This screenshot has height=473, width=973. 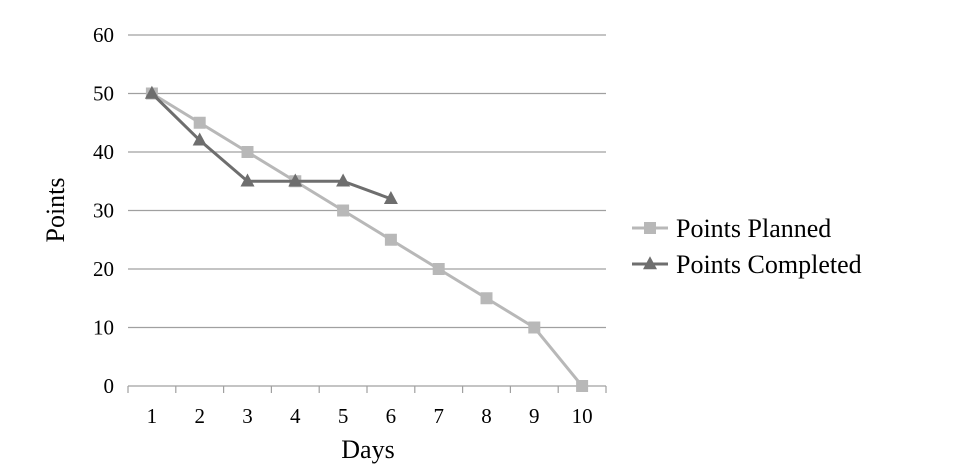 I want to click on legend-item: Points Planned, so click(x=731, y=228).